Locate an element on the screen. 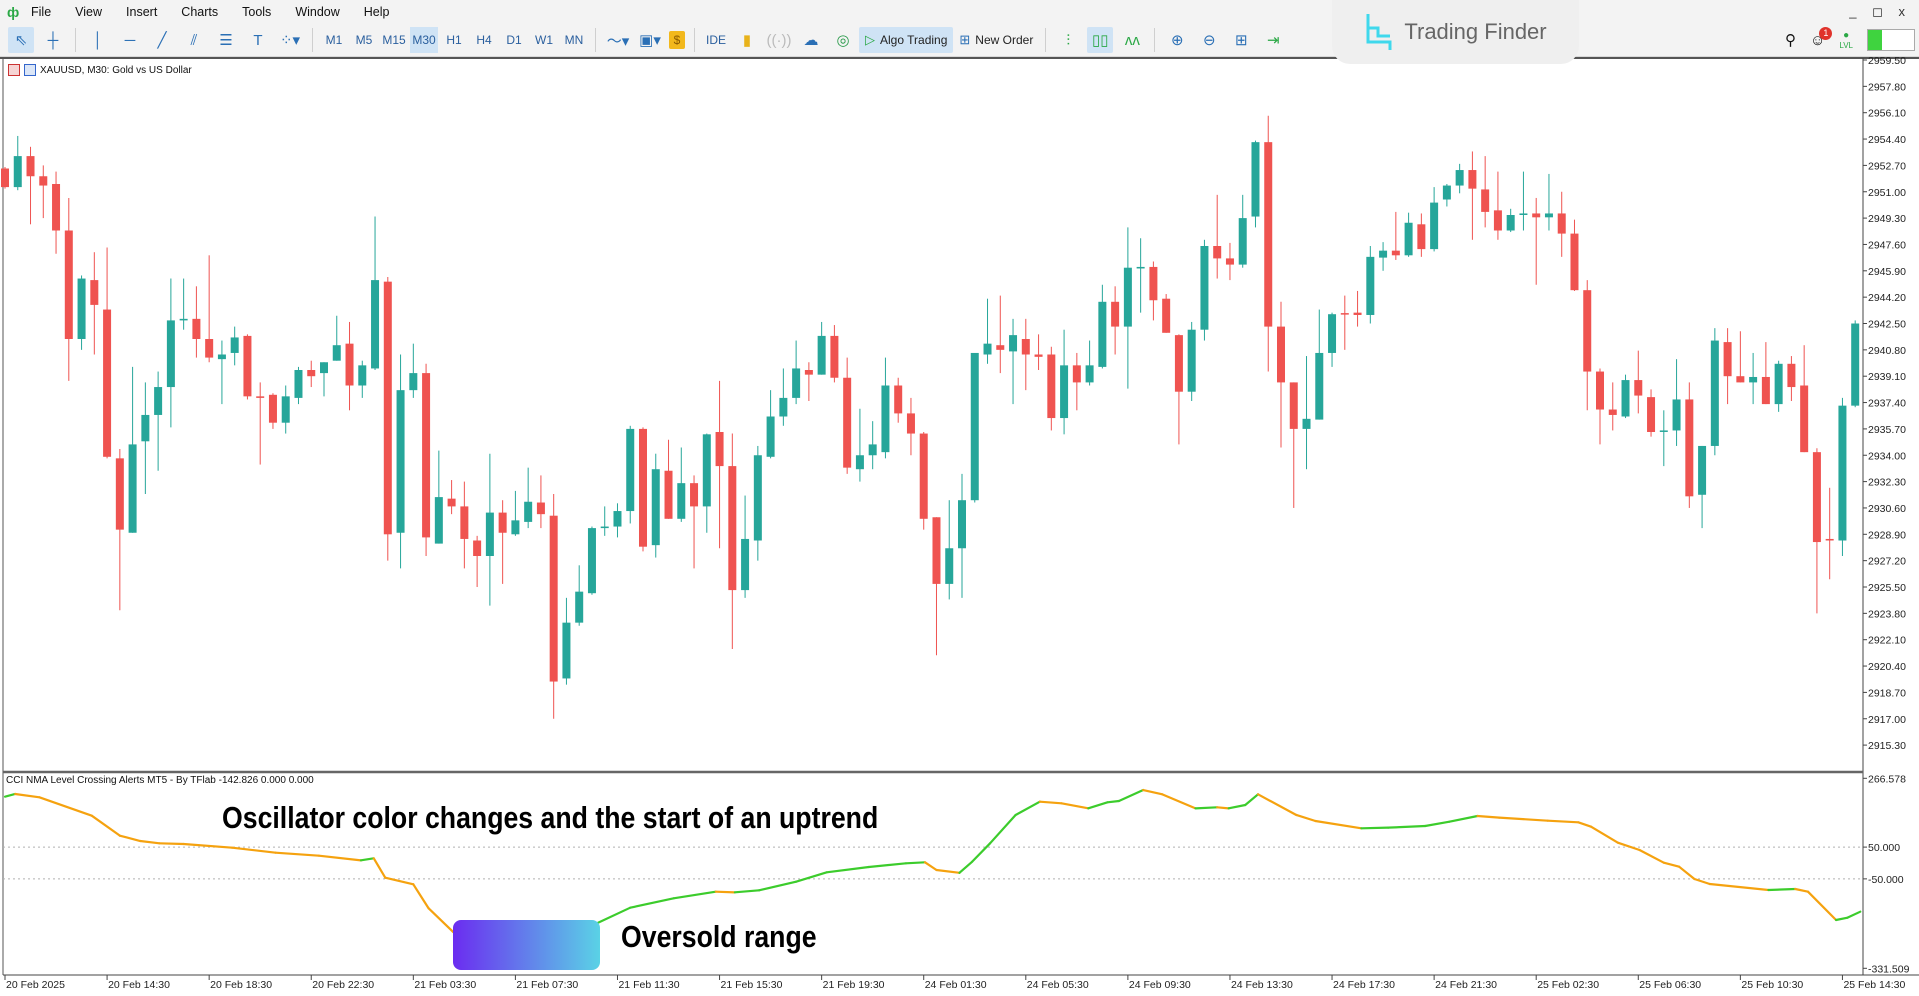 This screenshot has width=1919, height=996. signals-icon: ((·)) is located at coordinates (779, 40).